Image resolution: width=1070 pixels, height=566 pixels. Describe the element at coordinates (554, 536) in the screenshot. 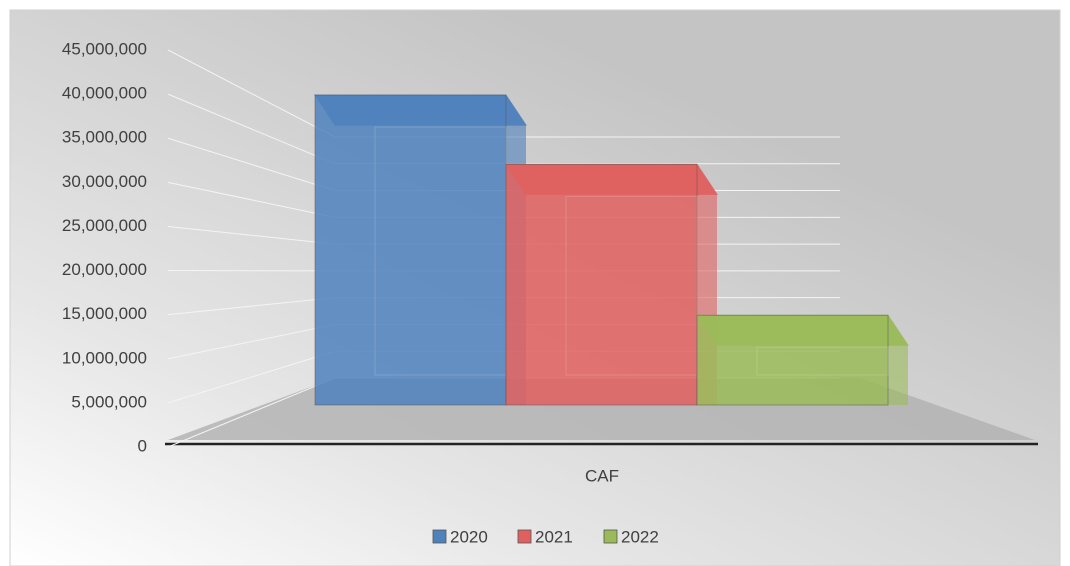

I see `legend-label: 2021` at that location.